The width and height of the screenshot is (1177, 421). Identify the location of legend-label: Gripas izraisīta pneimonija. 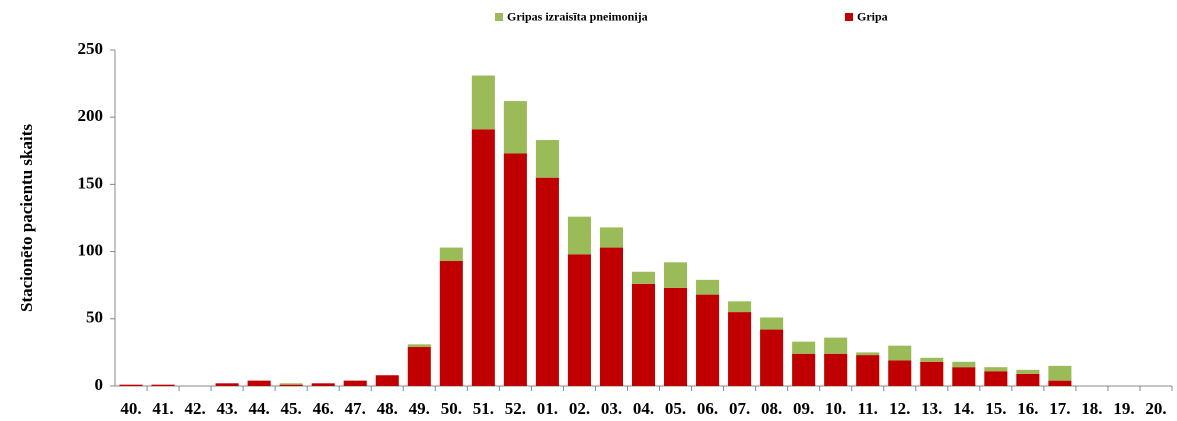
(577, 16).